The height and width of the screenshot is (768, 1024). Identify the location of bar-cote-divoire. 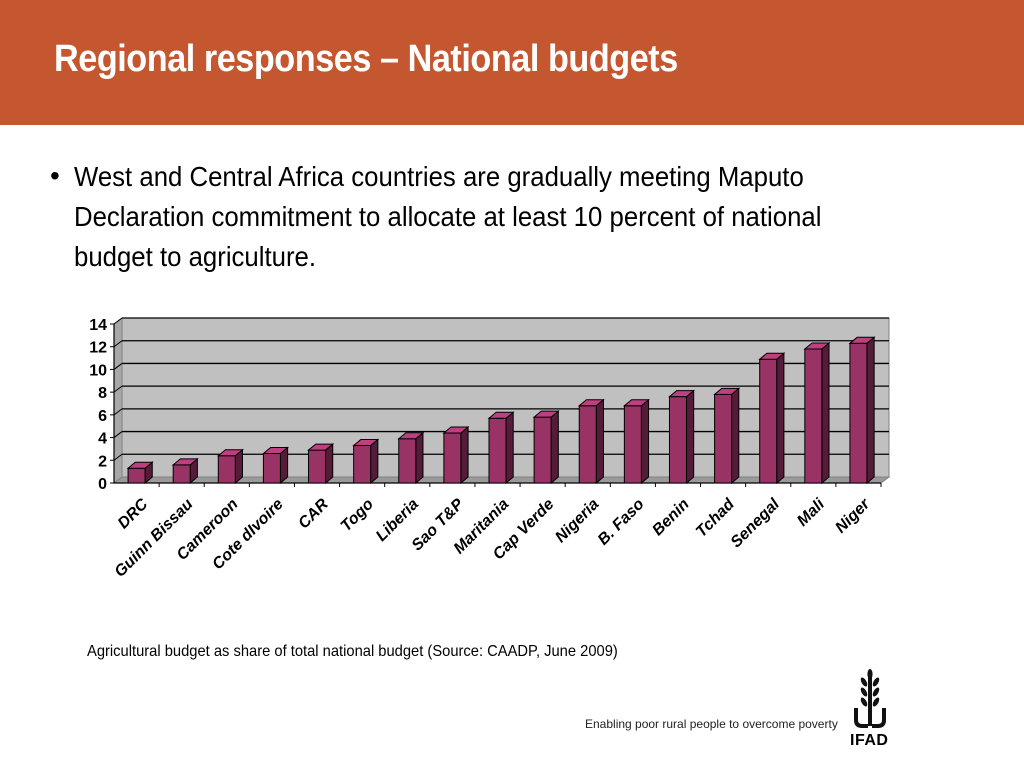
(275, 465).